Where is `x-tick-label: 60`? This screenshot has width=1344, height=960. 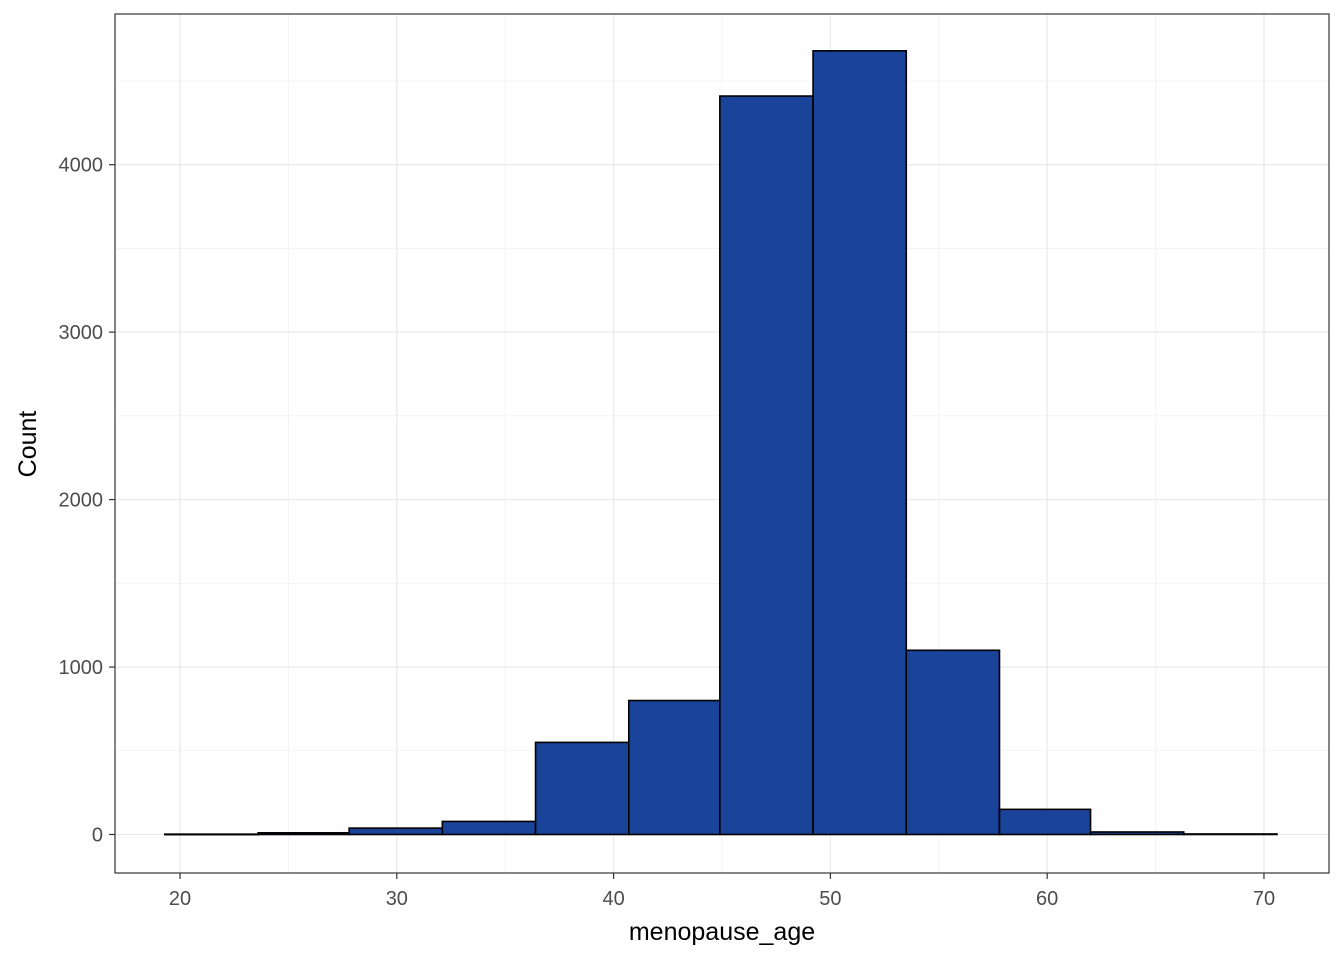 x-tick-label: 60 is located at coordinates (1047, 899).